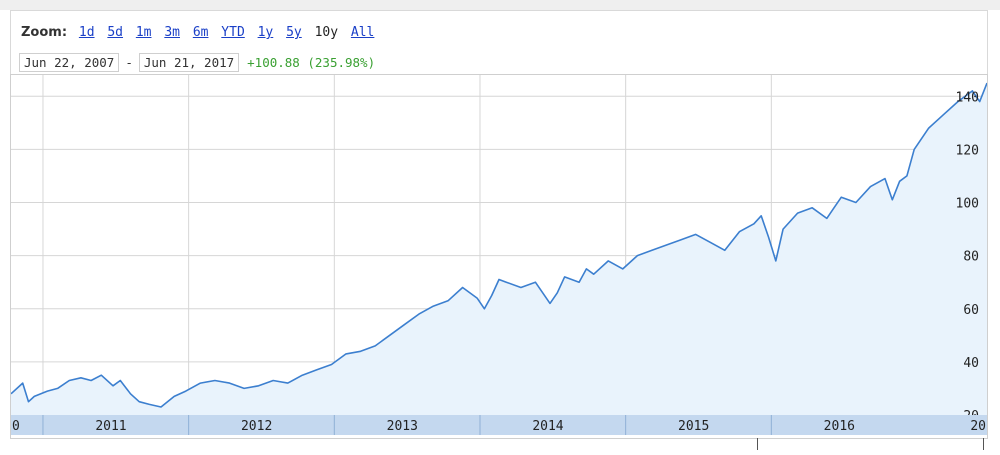 The height and width of the screenshot is (455, 1000). I want to click on zoom-6m-link: 6m, so click(200, 32).